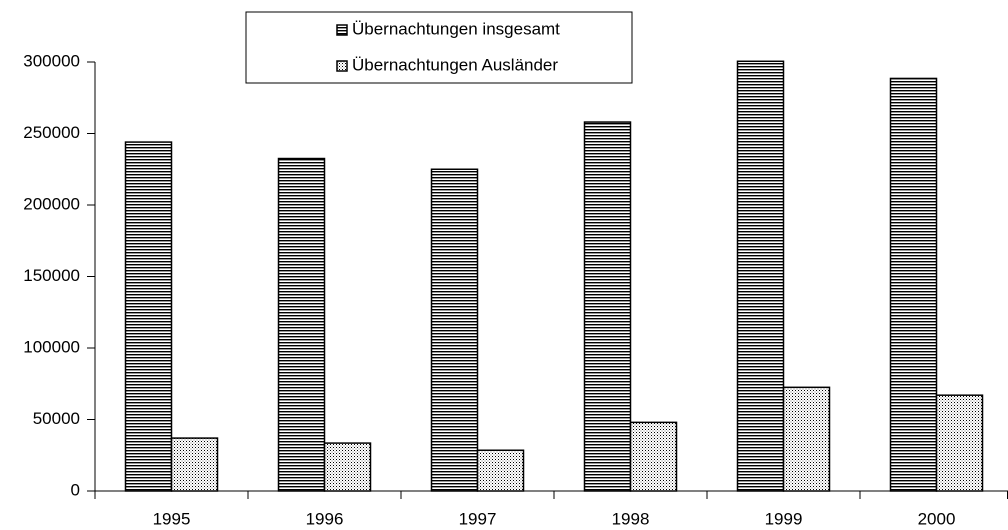  What do you see at coordinates (439, 47) in the screenshot?
I see `legend-box` at bounding box center [439, 47].